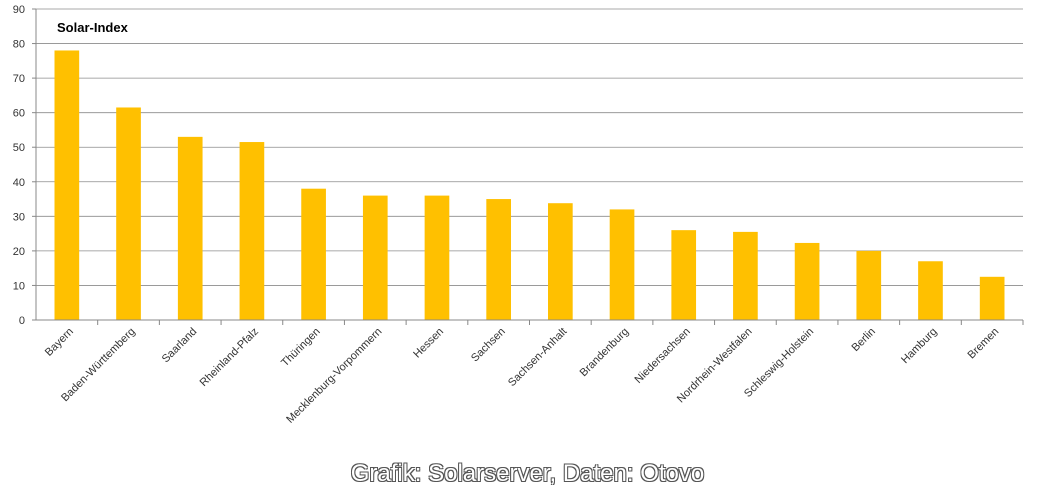 The height and width of the screenshot is (501, 1055). What do you see at coordinates (229, 357) in the screenshot?
I see `x-category-label: Rheinland-Pfalz` at bounding box center [229, 357].